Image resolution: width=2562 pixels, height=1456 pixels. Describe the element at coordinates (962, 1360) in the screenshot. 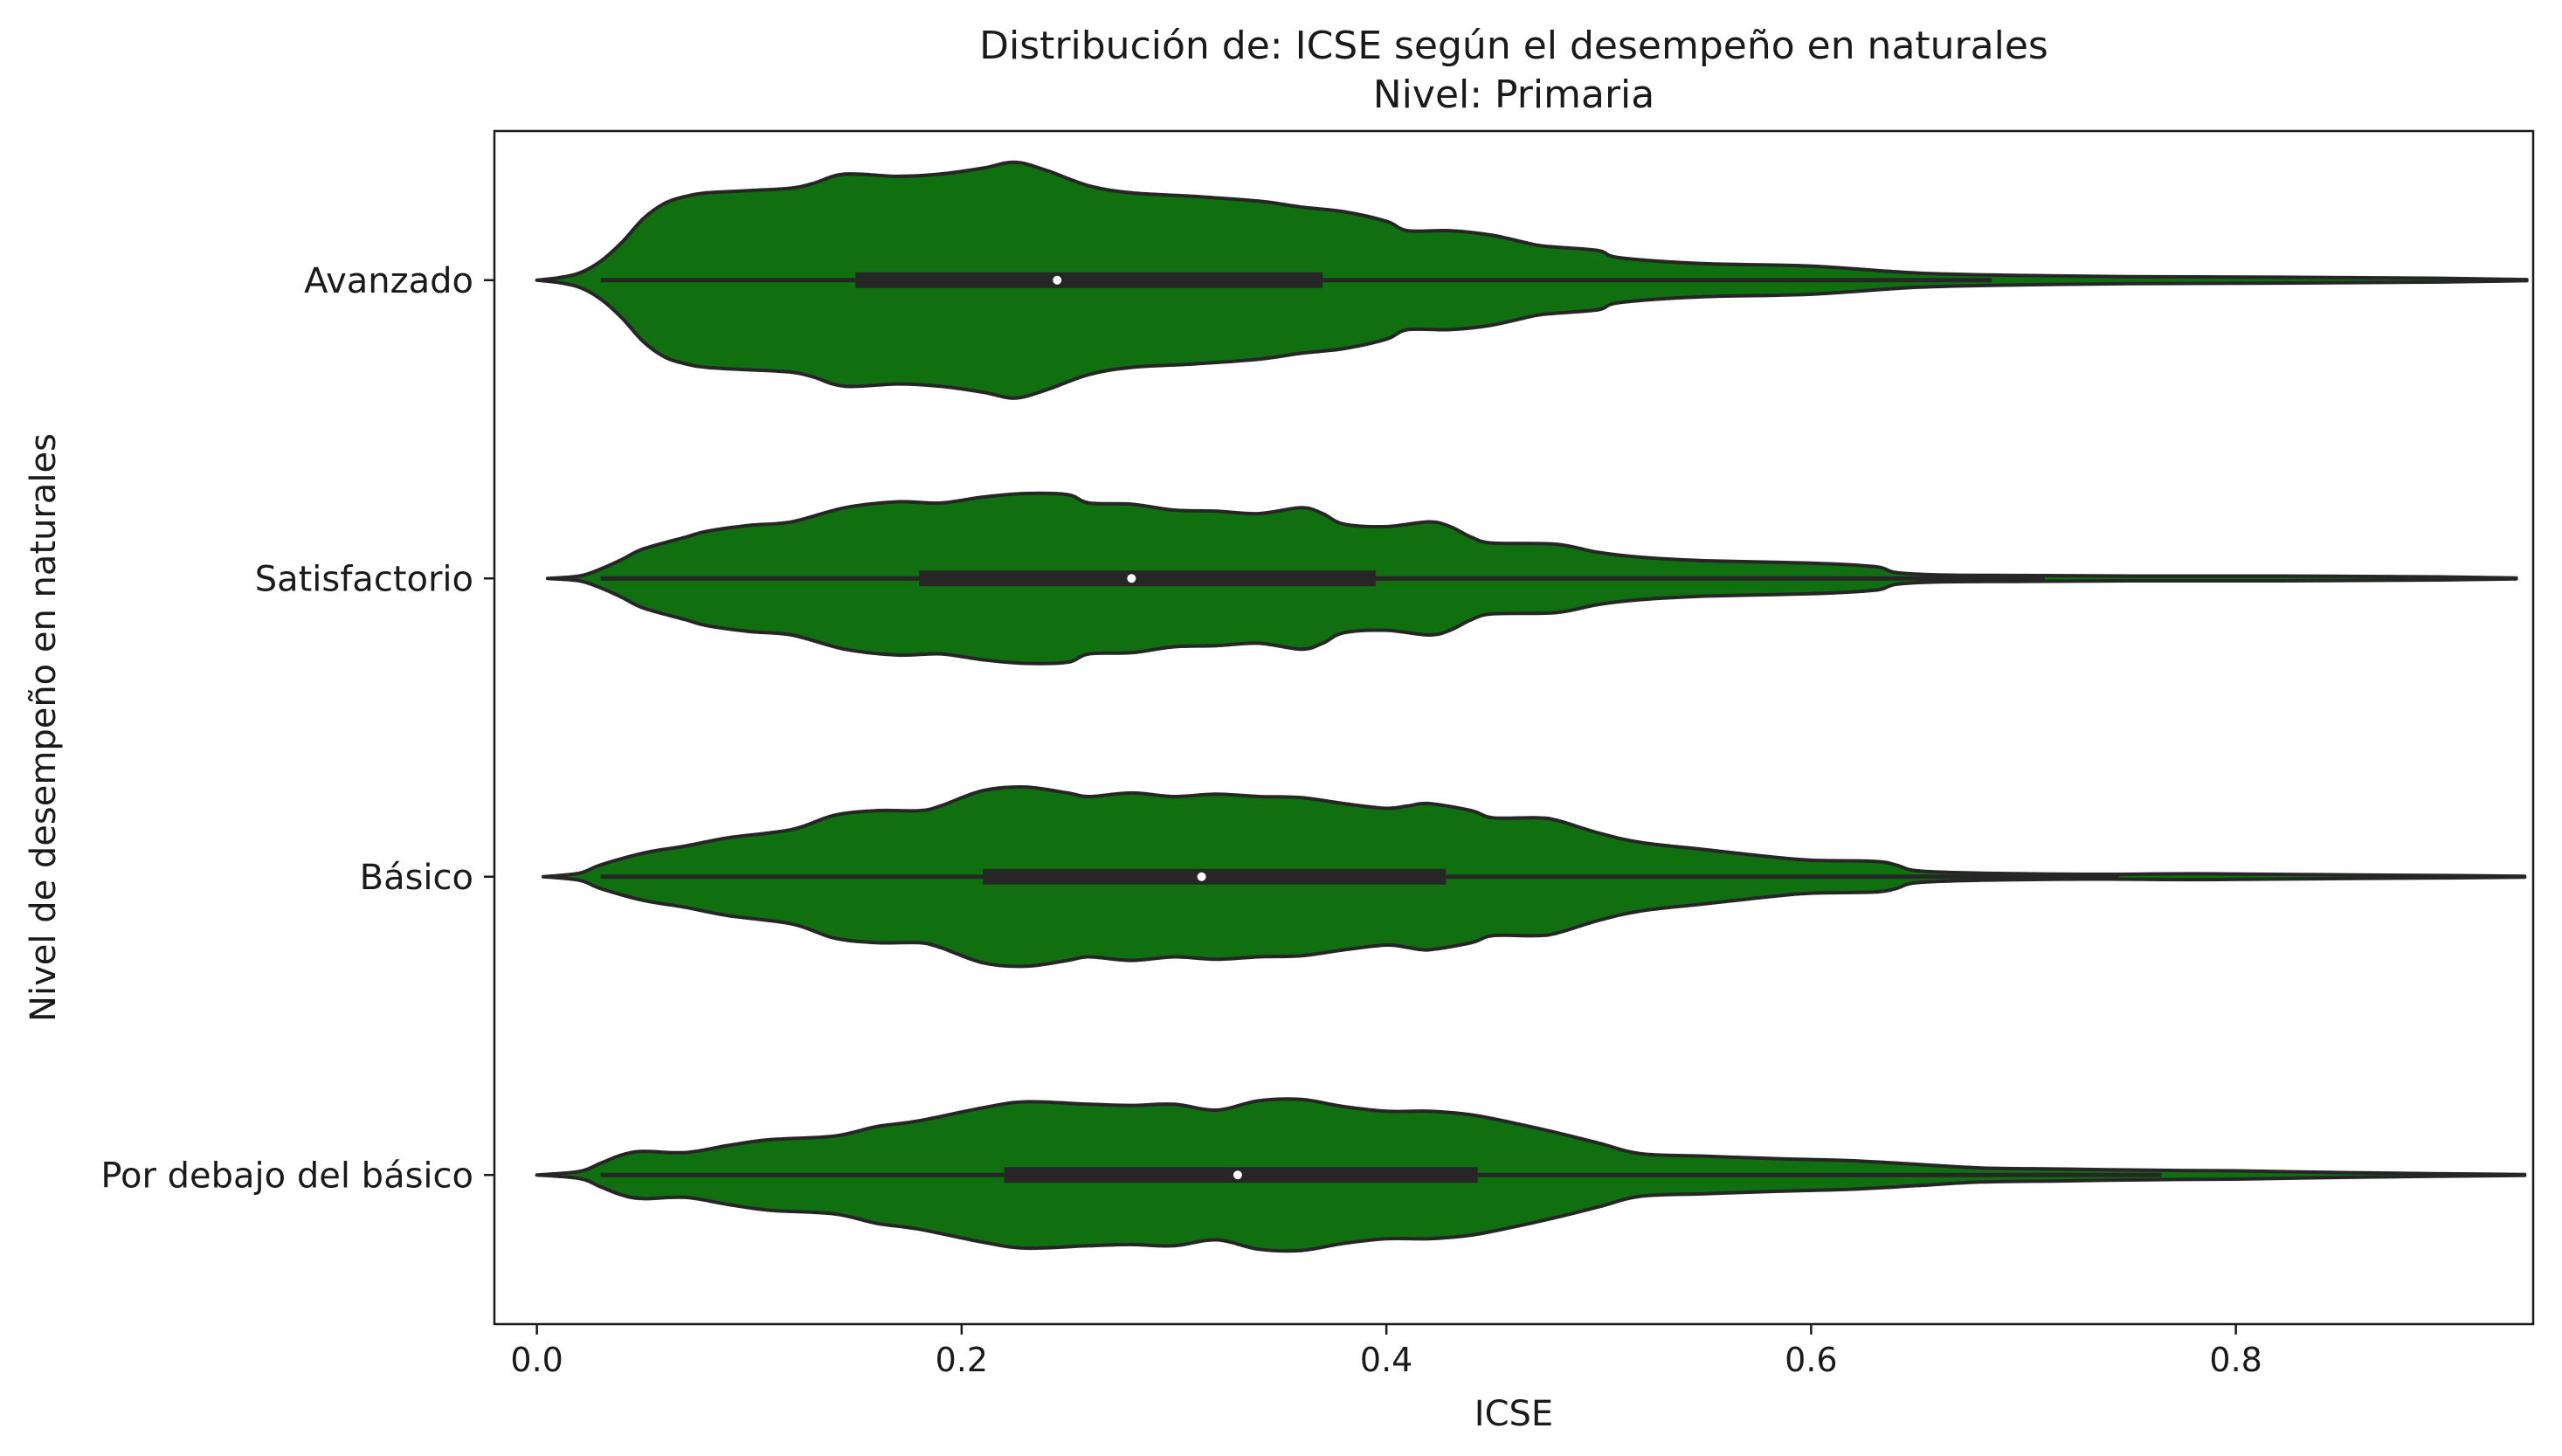

I see `x-tick-label: 0.2` at that location.